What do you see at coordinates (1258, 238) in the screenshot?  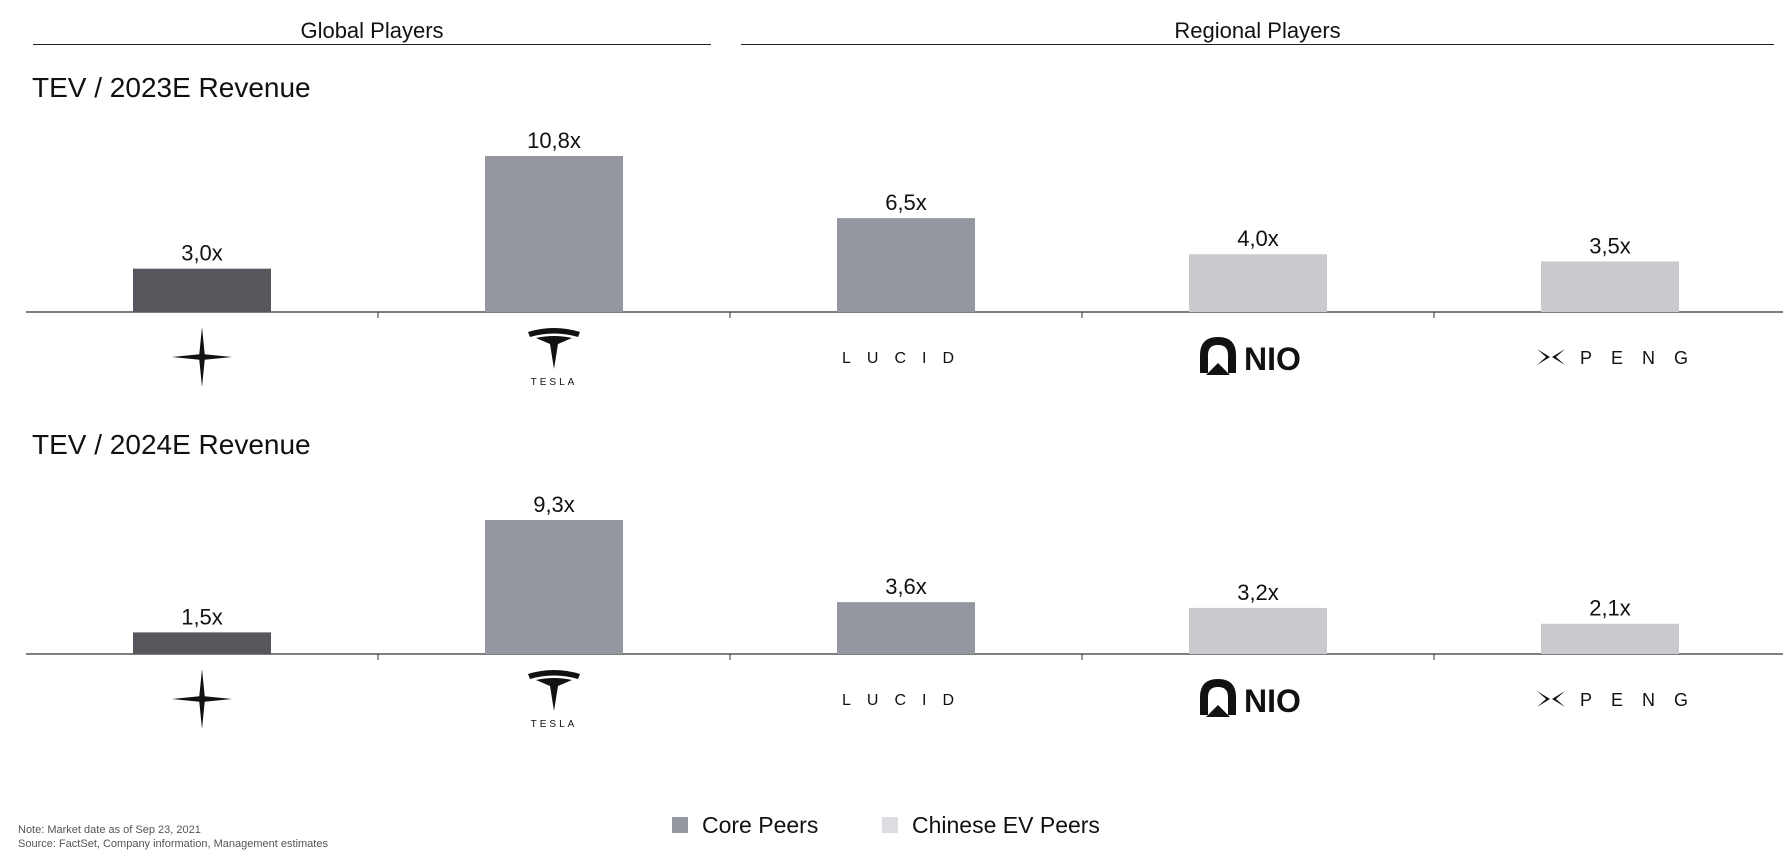 I see `data-label-nio: 4,0x` at bounding box center [1258, 238].